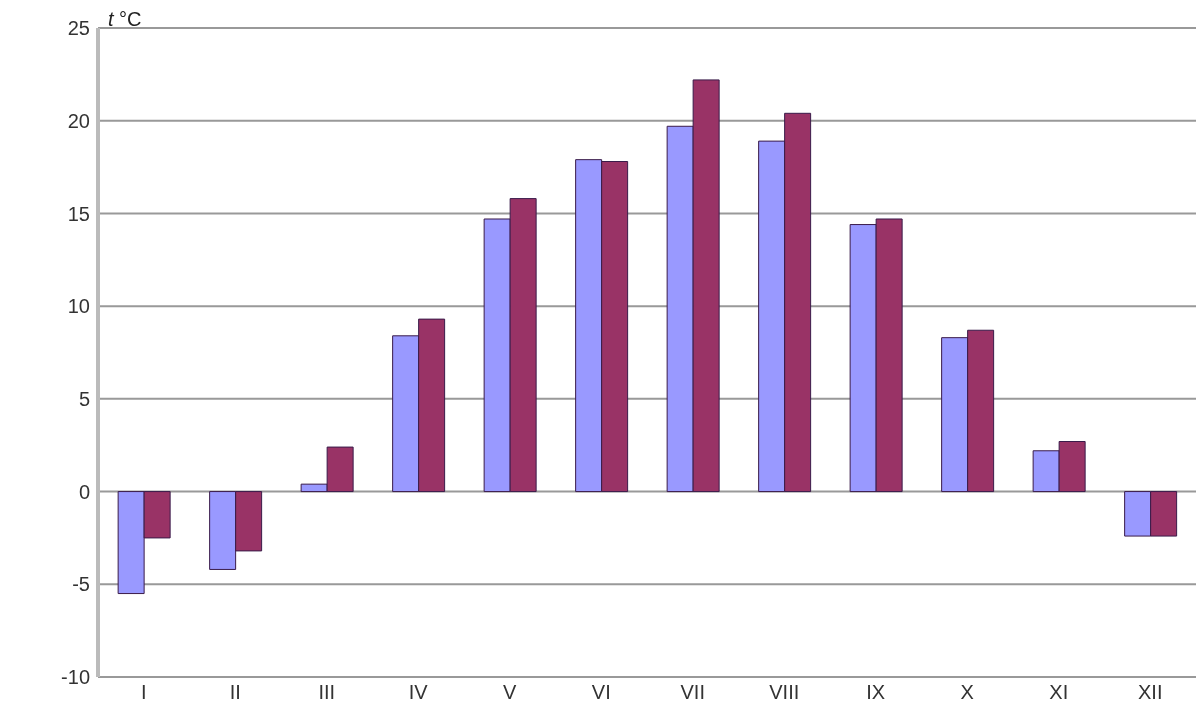 The image size is (1203, 720). What do you see at coordinates (1059, 692) in the screenshot?
I see `x-tick-label: XI` at bounding box center [1059, 692].